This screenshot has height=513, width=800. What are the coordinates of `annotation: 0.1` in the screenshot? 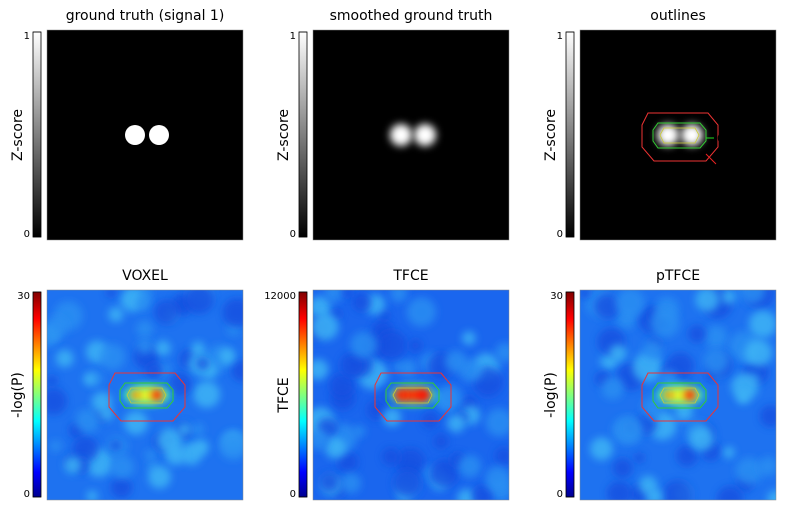 It's located at (726, 139).